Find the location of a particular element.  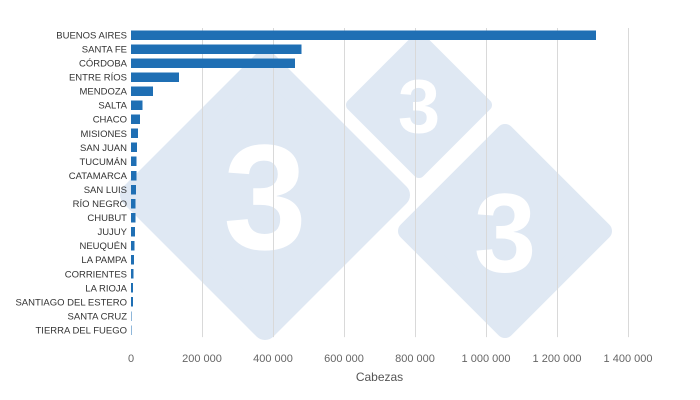

category-label: NEUQUÉN is located at coordinates (103, 246).